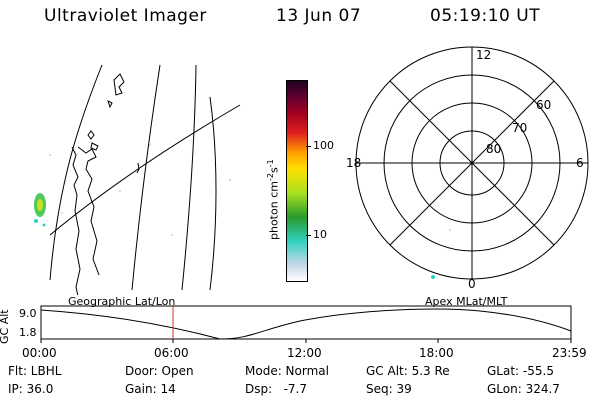 The width and height of the screenshot is (600, 400). I want to click on alt-tick-9: 9.0, so click(28, 313).